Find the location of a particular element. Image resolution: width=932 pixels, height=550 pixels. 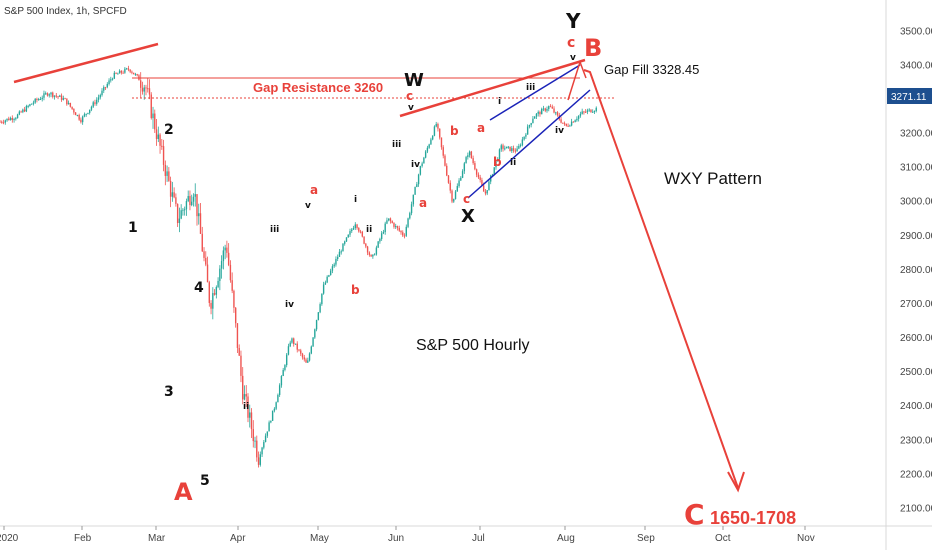

y-tick-label: 2600.00 is located at coordinates (916, 338).